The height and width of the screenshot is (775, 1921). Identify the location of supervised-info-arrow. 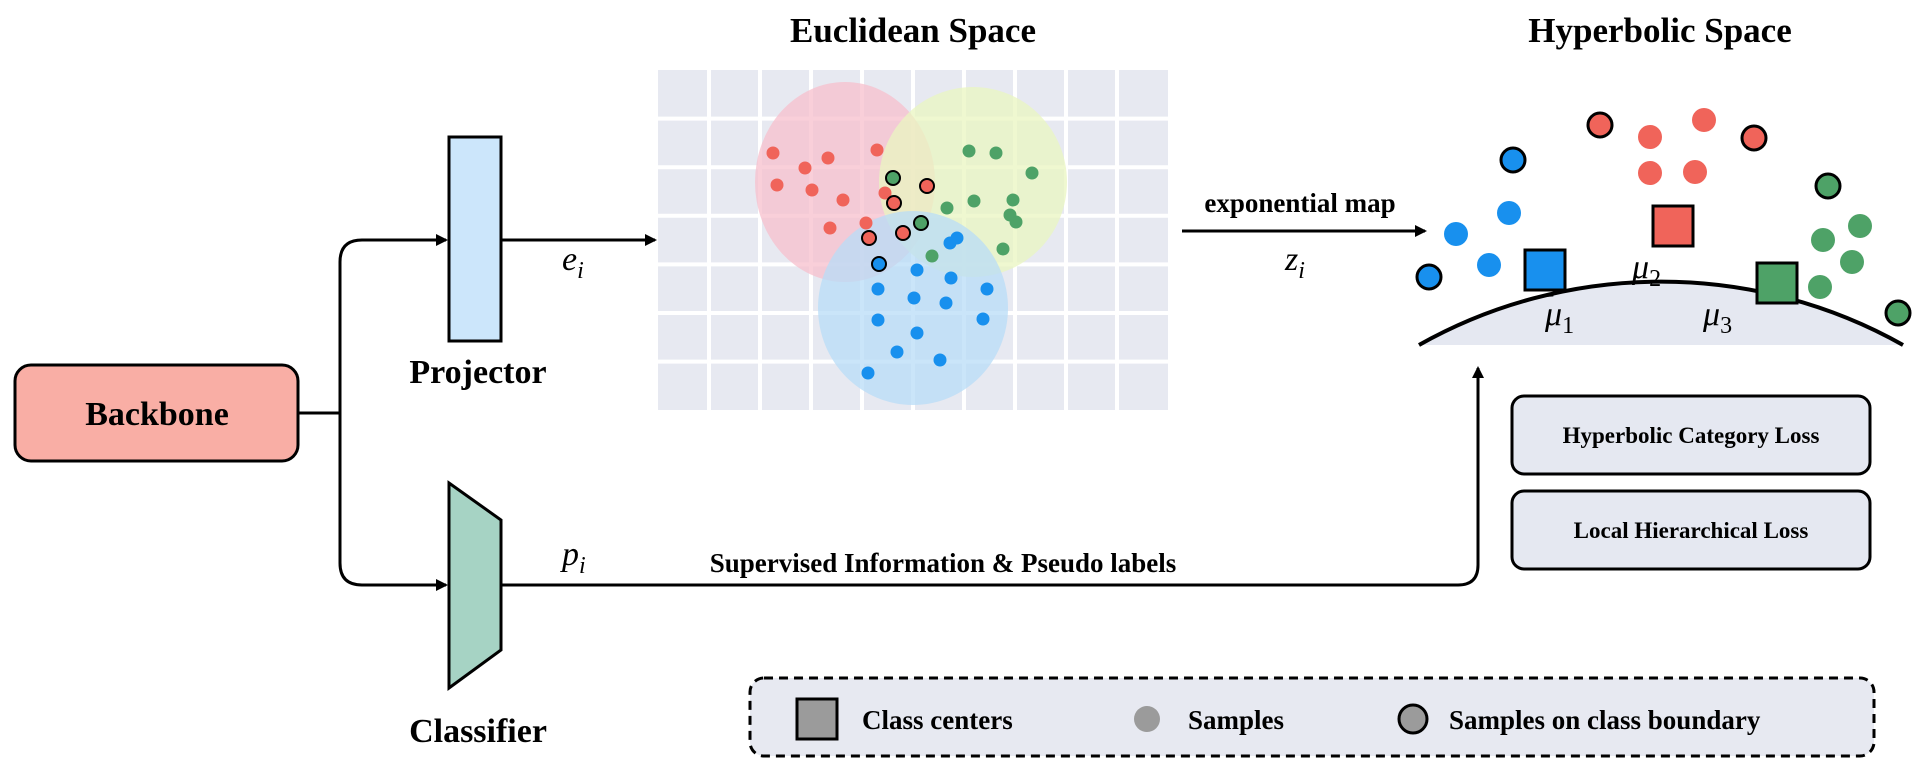
(992, 476).